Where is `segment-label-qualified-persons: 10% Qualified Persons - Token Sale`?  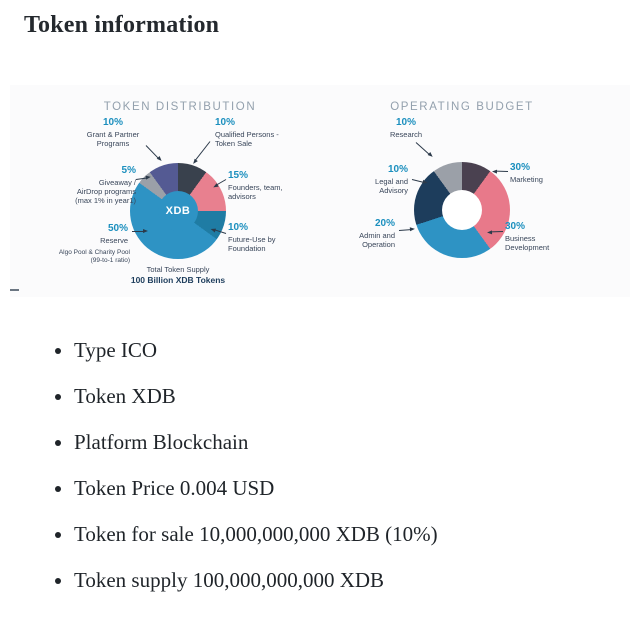 segment-label-qualified-persons: 10% Qualified Persons - Token Sale is located at coordinates (247, 132).